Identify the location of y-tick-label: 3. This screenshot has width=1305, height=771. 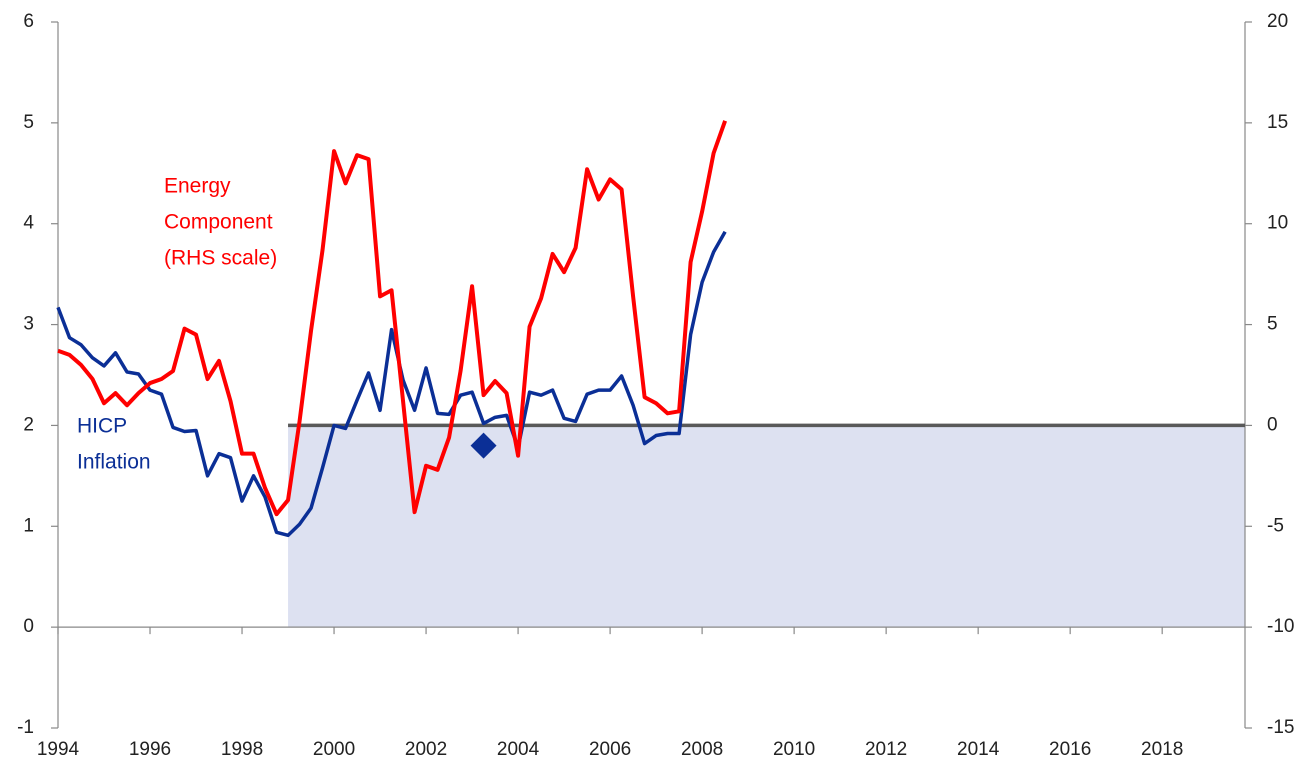
(28, 324).